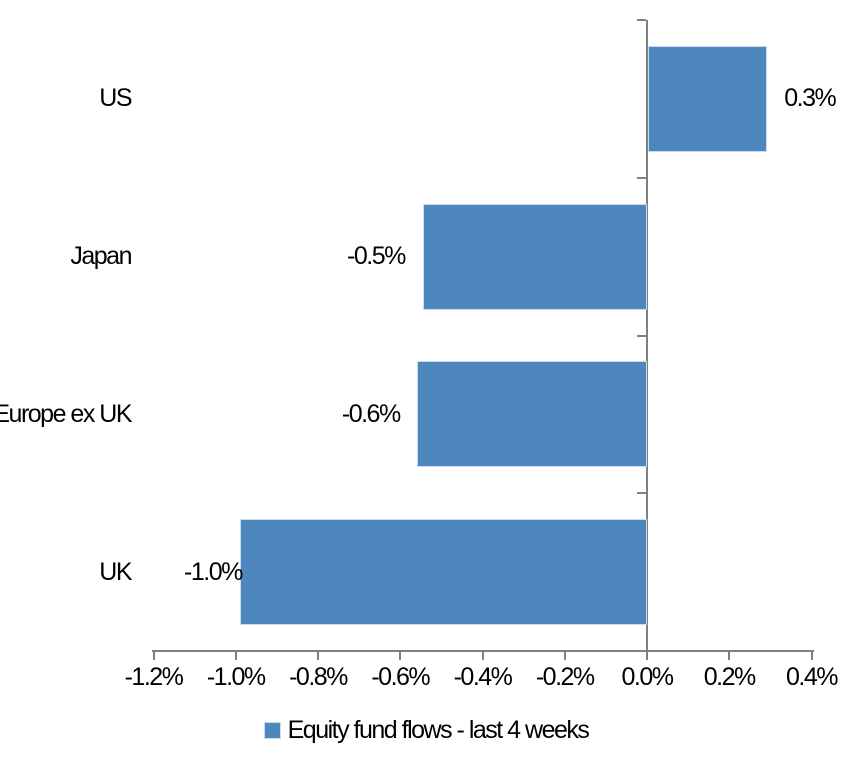 The height and width of the screenshot is (757, 852). I want to click on x-tick-label: -0.4%, so click(483, 677).